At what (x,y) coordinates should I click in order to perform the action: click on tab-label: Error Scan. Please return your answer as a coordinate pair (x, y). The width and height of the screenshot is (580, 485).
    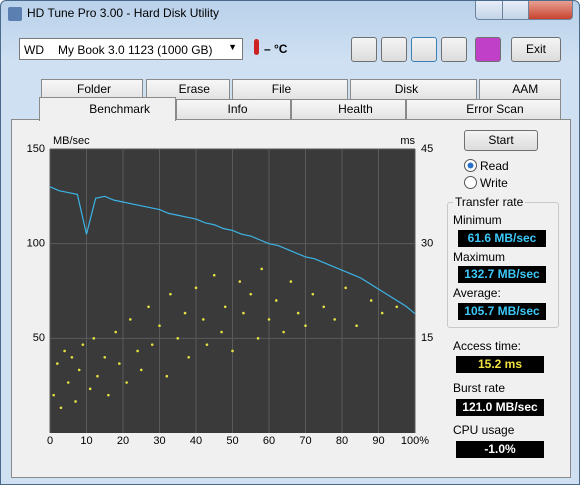
    Looking at the image, I should click on (495, 109).